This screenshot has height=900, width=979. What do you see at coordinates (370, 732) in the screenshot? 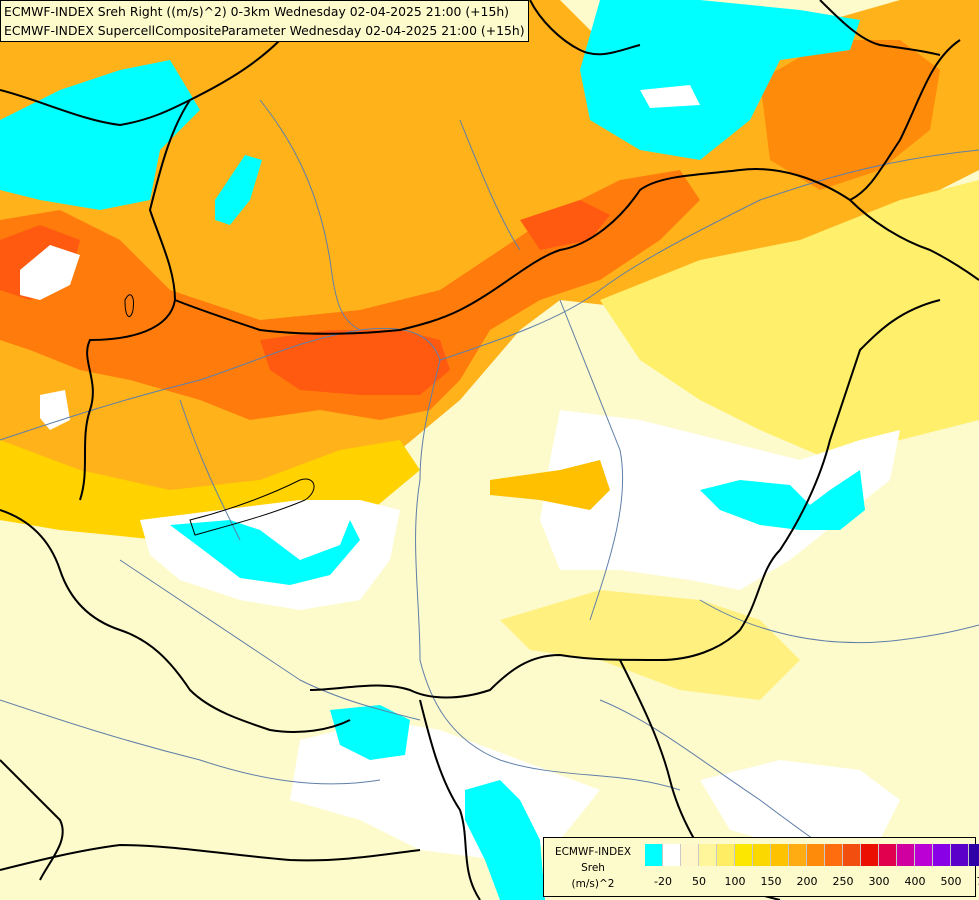
I see `negative-helicity-cyan-south` at bounding box center [370, 732].